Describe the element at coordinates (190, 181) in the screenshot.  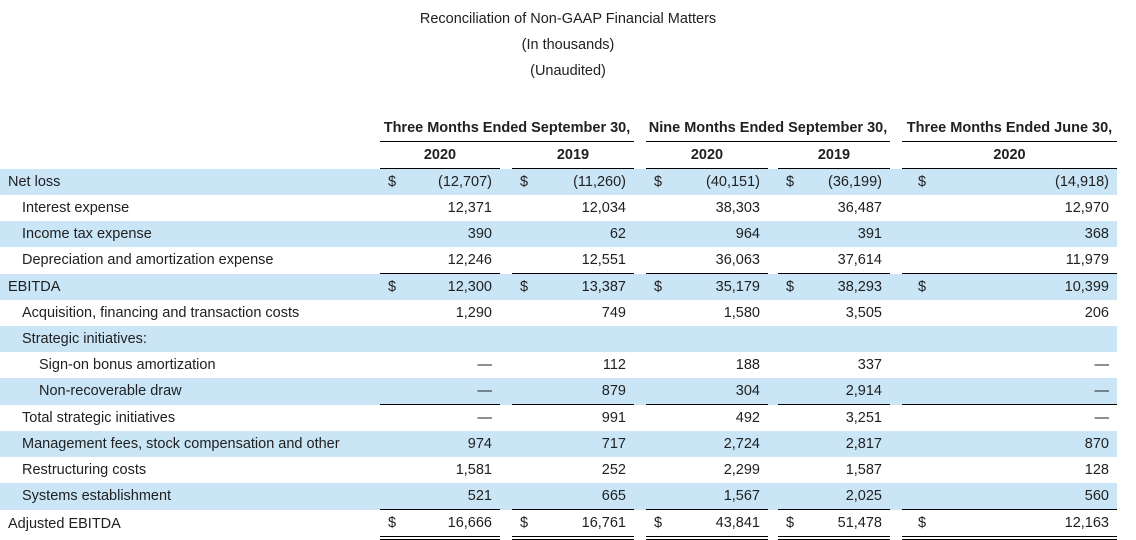
I see `row-label: Net loss` at that location.